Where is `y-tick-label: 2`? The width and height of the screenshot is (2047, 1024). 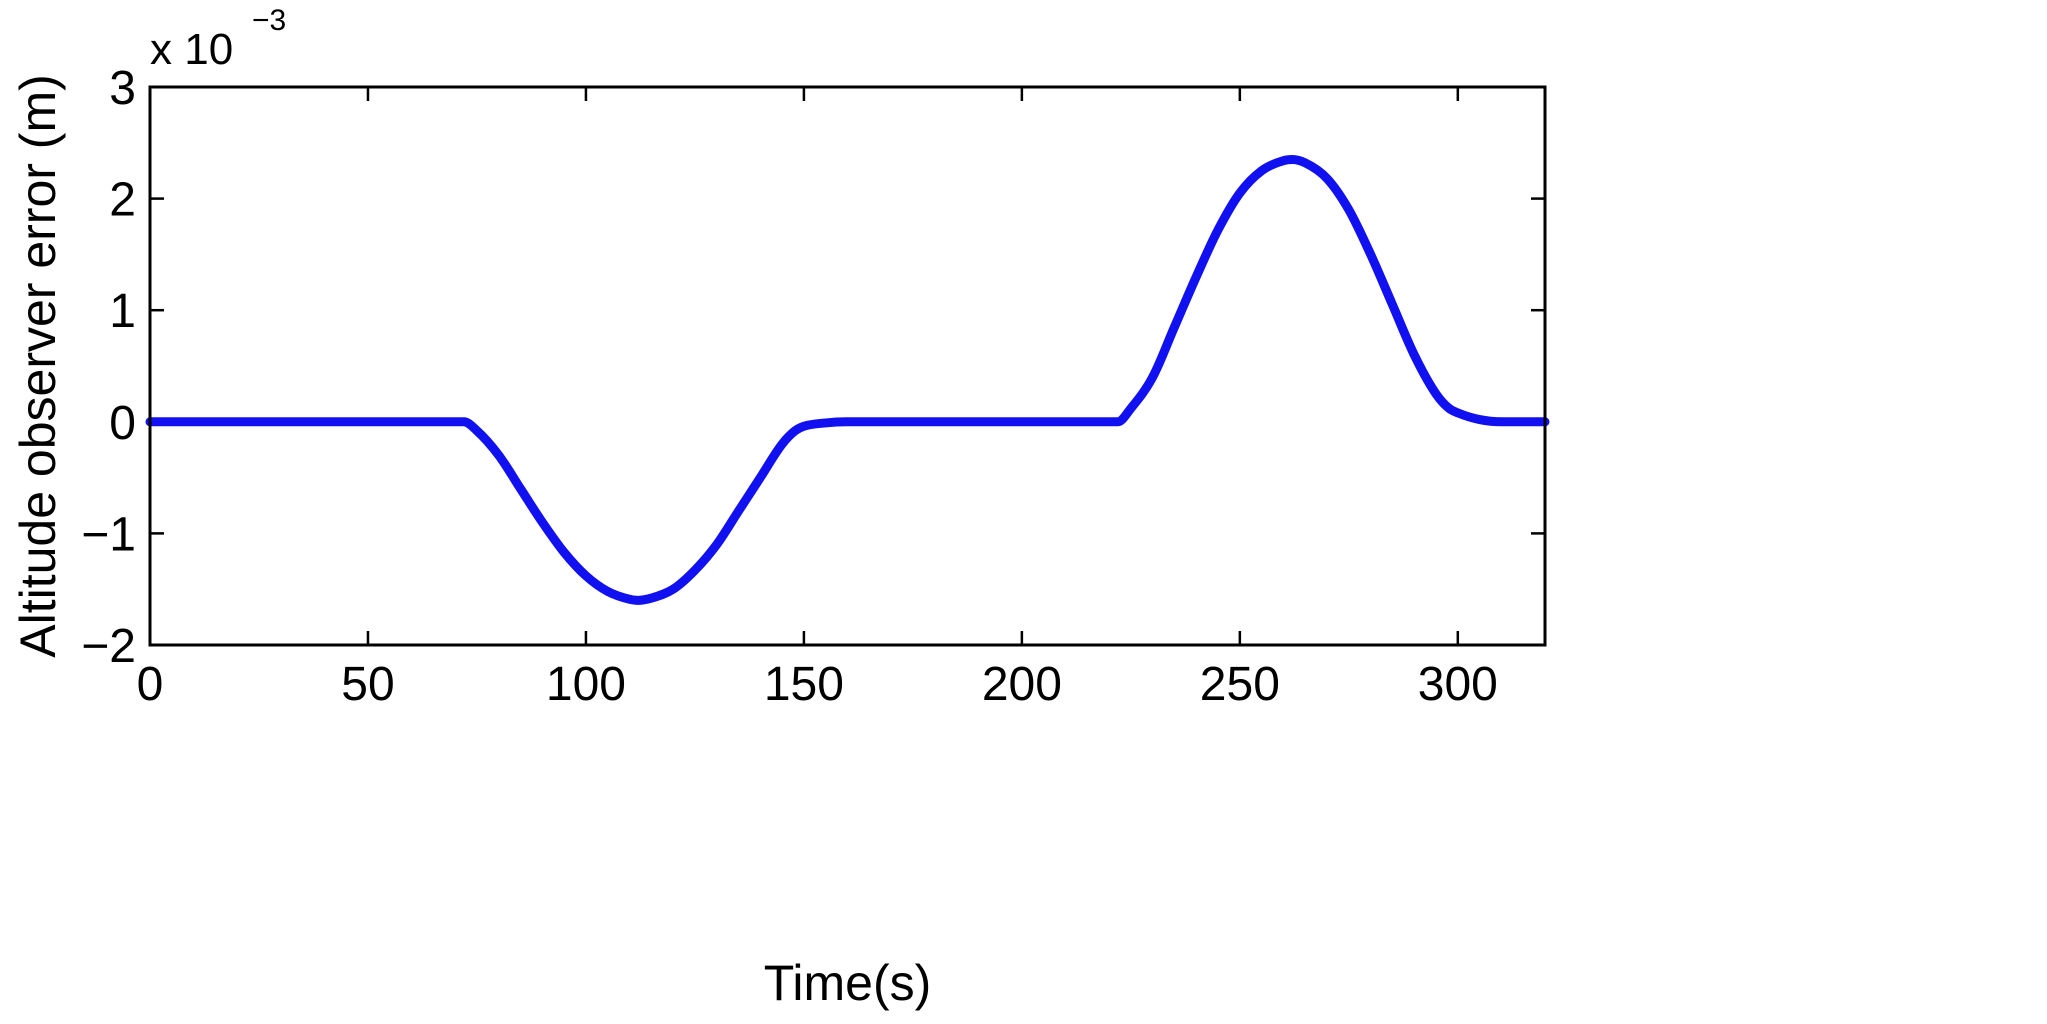
y-tick-label: 2 is located at coordinates (122, 200).